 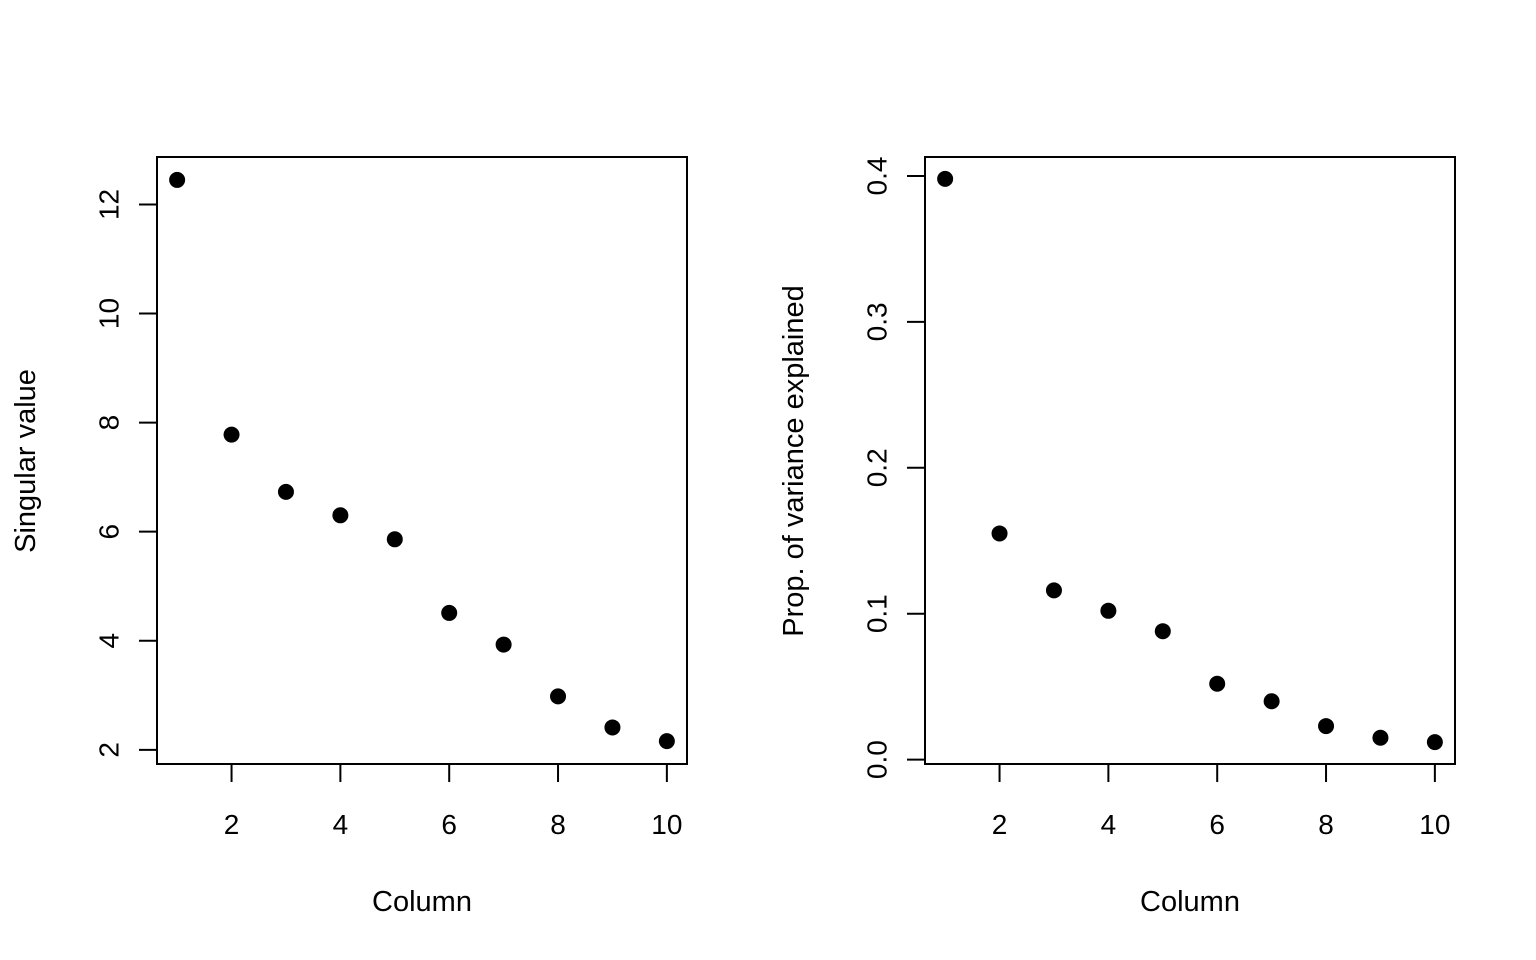 I want to click on y-axis: 0.0 0.1 0.2 0.3 0.4, so click(x=893, y=468).